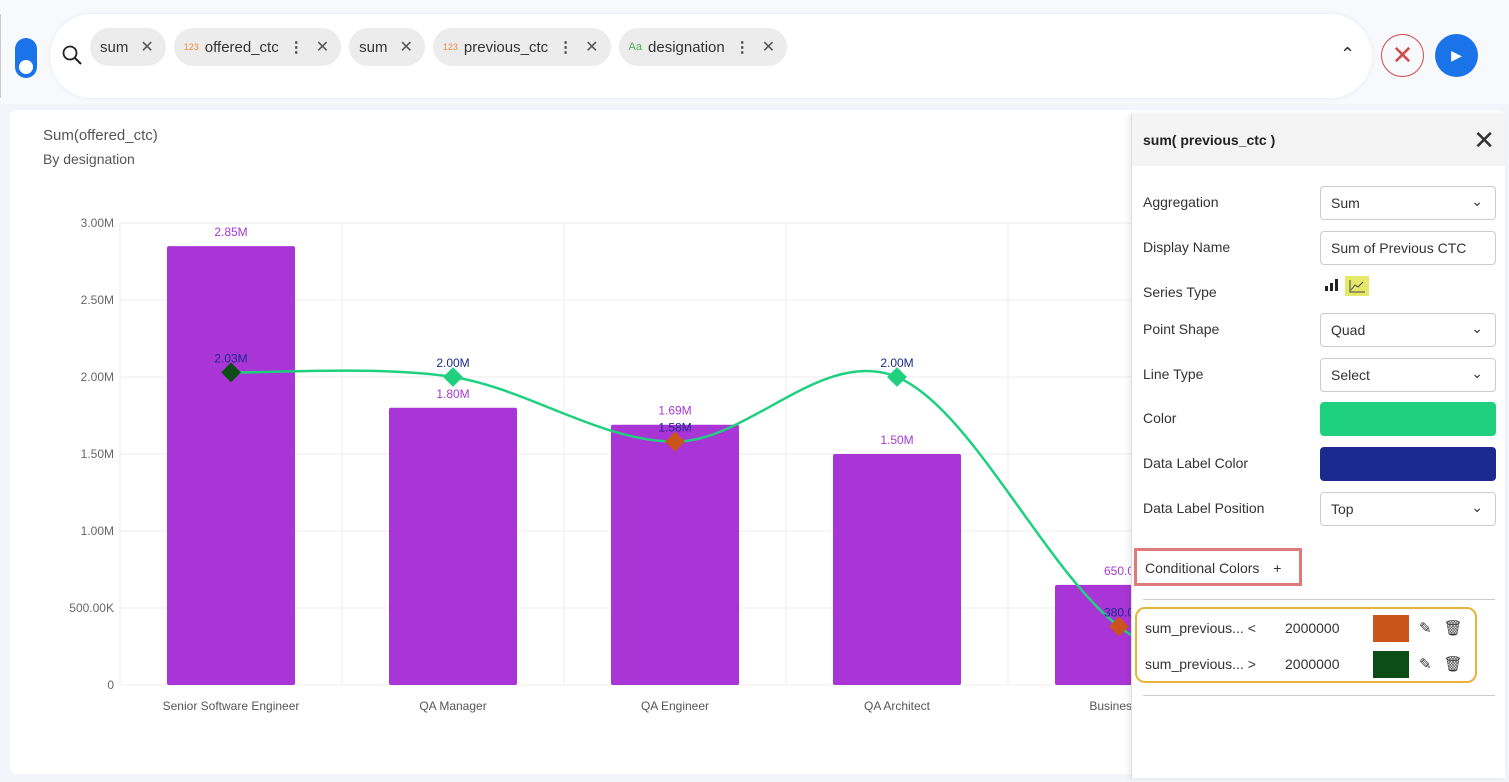 This screenshot has height=782, width=1509. Describe the element at coordinates (897, 706) in the screenshot. I see `x-tick-label: QA Architect` at that location.